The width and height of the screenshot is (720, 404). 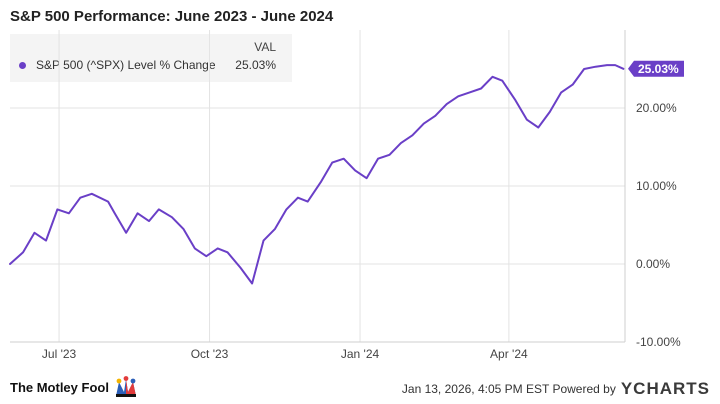 I want to click on ycharts-logo: YCHARTS, so click(x=665, y=388).